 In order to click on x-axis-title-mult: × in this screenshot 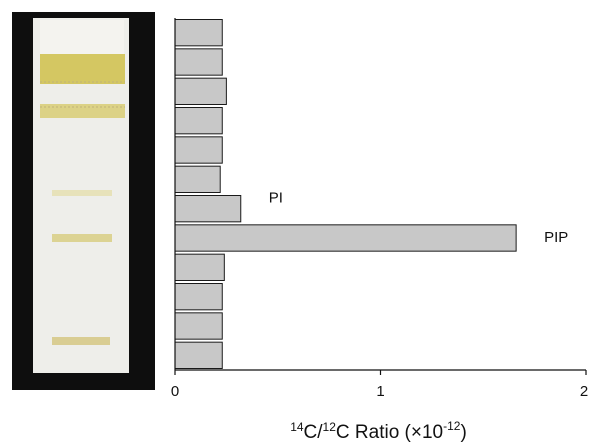, I will do `click(416, 432)`.